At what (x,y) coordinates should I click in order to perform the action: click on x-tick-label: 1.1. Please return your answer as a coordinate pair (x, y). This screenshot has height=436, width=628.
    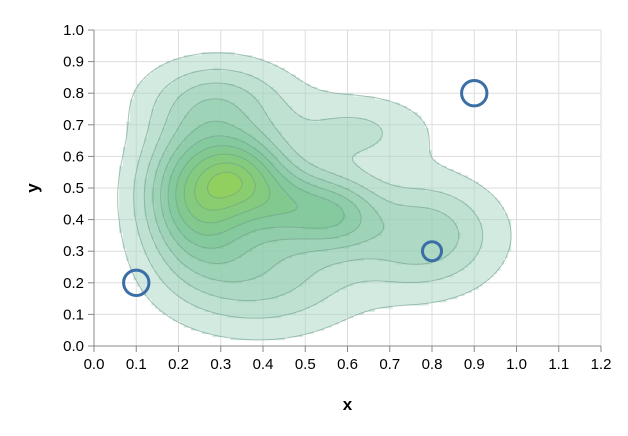
    Looking at the image, I should click on (558, 364).